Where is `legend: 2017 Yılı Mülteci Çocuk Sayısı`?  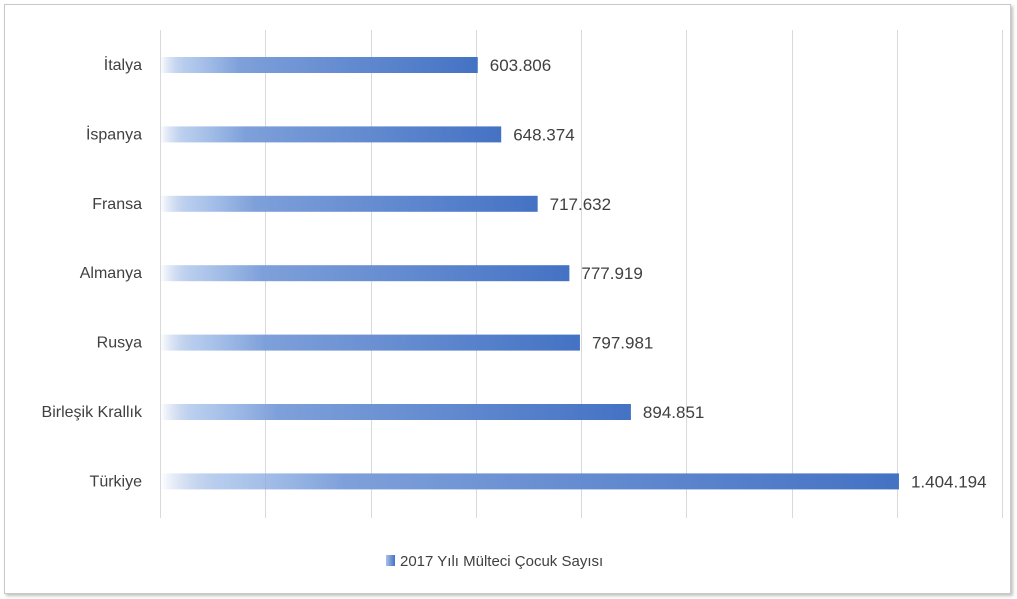 legend: 2017 Yılı Mülteci Çocuk Sayısı is located at coordinates (494, 561).